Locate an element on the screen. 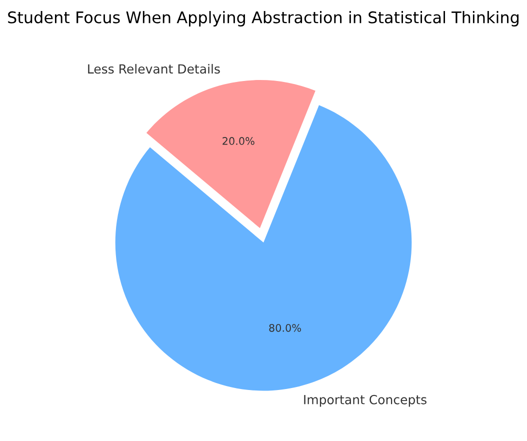  slice-label: Important Concepts is located at coordinates (365, 400).